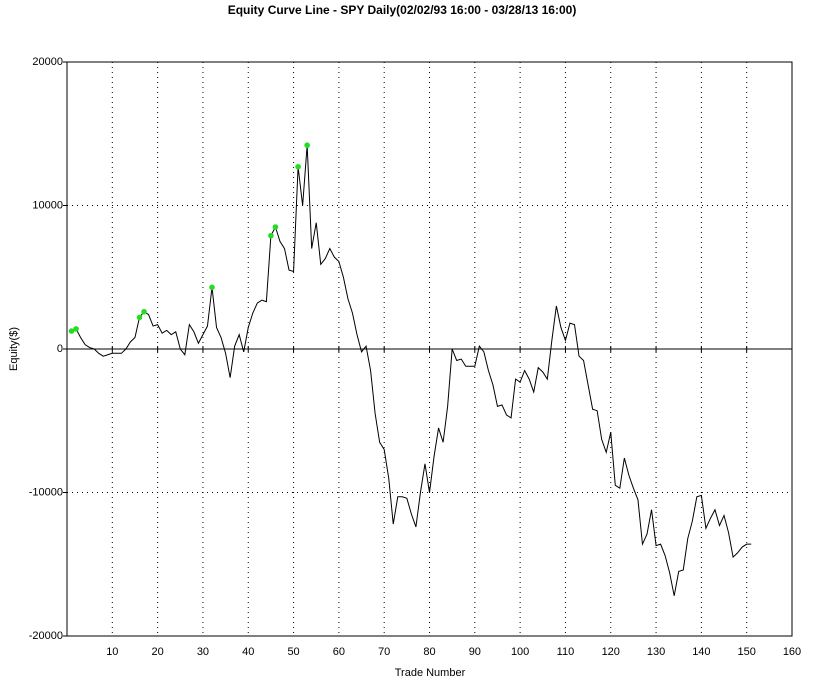 The height and width of the screenshot is (690, 821). Describe the element at coordinates (203, 652) in the screenshot. I see `x-tick-label: 30` at that location.